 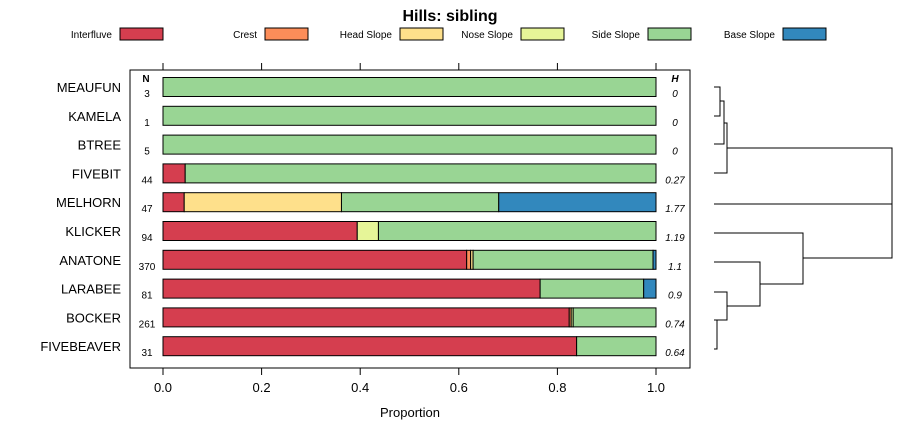 What do you see at coordinates (145, 79) in the screenshot?
I see `n-column-header: N` at bounding box center [145, 79].